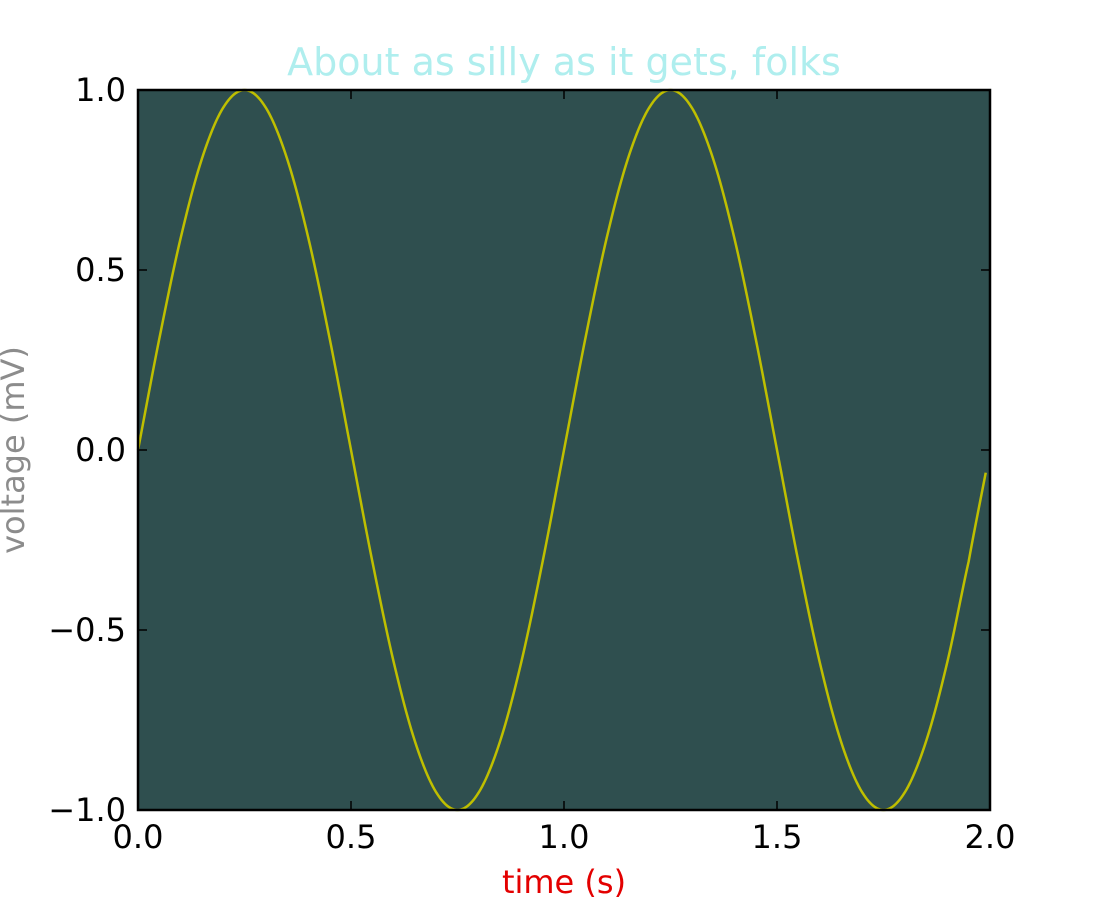 The image size is (1100, 905). Describe the element at coordinates (100, 270) in the screenshot. I see `y-tick-label: 0.5` at that location.